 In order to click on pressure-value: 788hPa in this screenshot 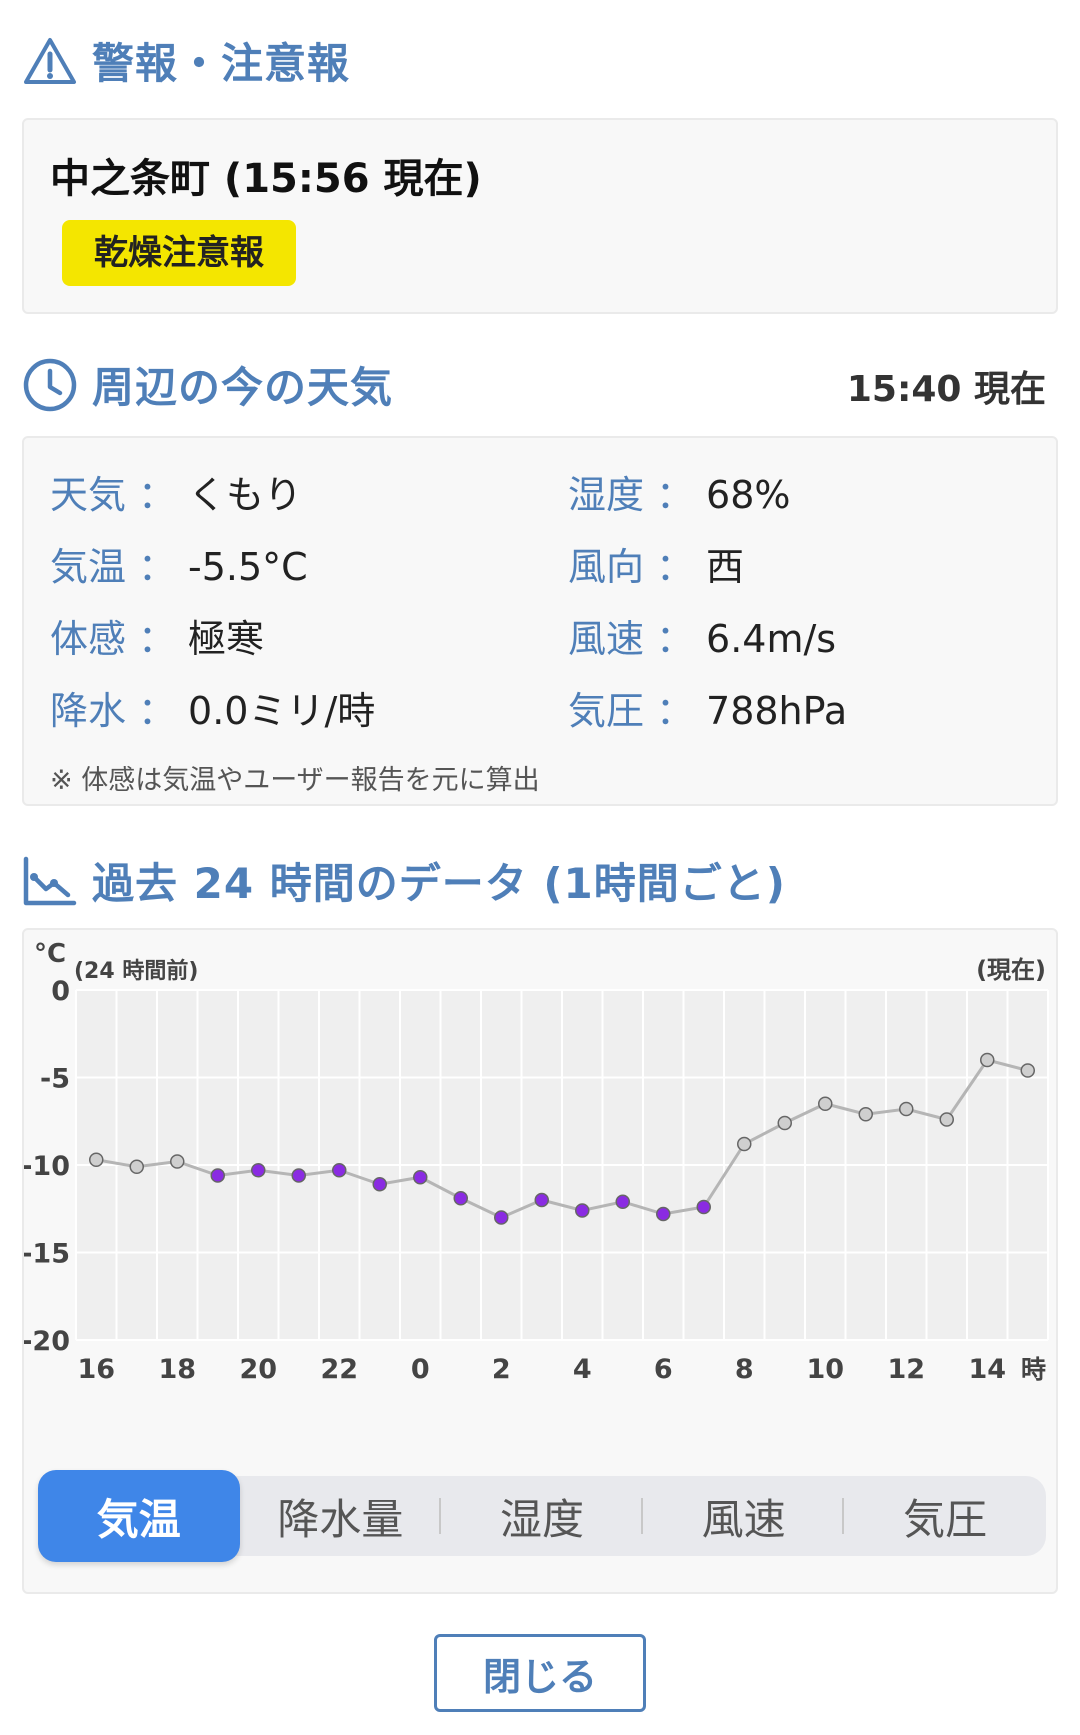, I will do `click(777, 711)`.